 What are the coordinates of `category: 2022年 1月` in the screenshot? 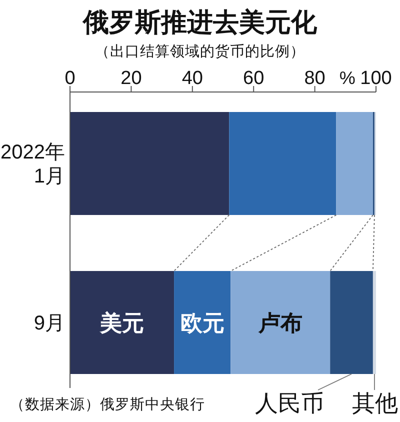 It's located at (32, 165).